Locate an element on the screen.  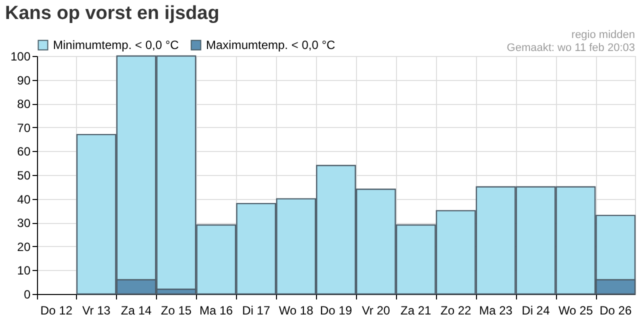
x-tick-label: Do 12 is located at coordinates (56, 311).